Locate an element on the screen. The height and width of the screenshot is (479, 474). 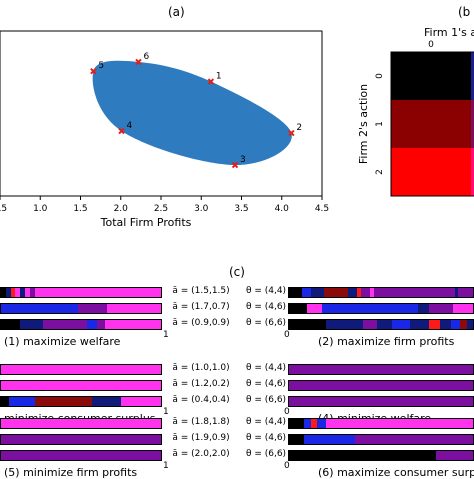
x-tick-label: 3.5 is located at coordinates (241, 209).